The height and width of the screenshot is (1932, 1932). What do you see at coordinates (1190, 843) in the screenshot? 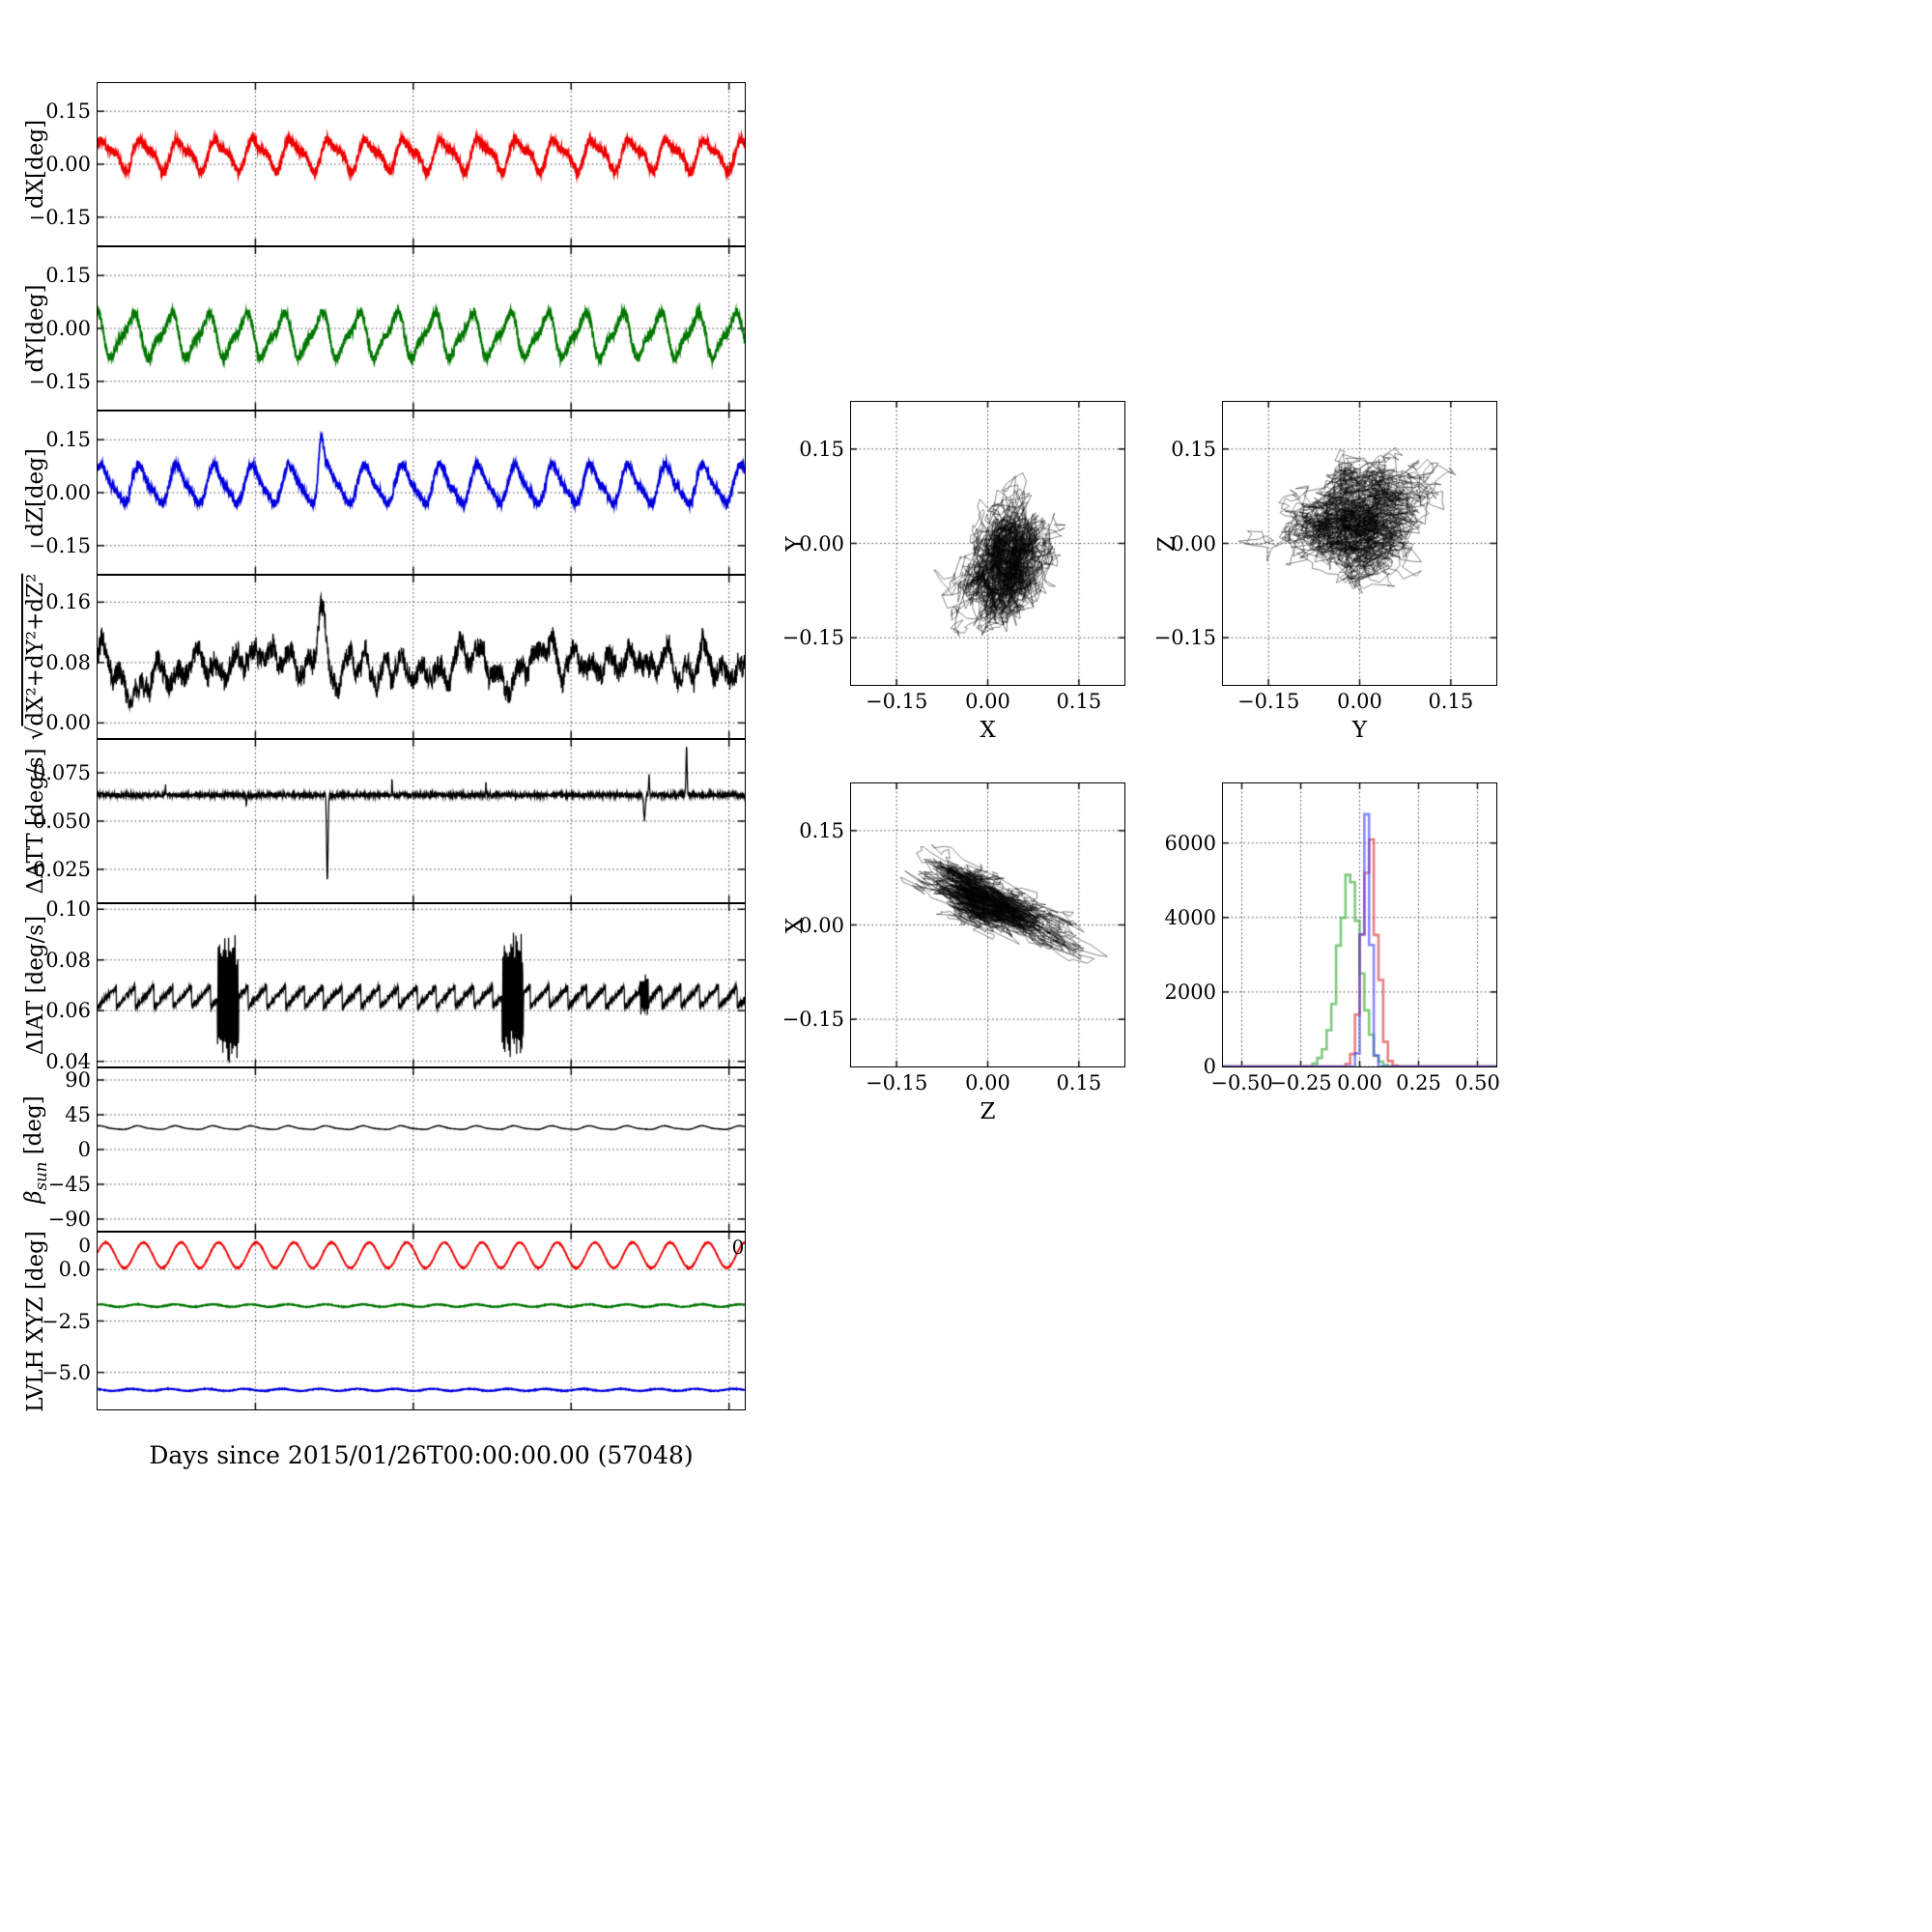
I see `tick-label: 6000` at bounding box center [1190, 843].